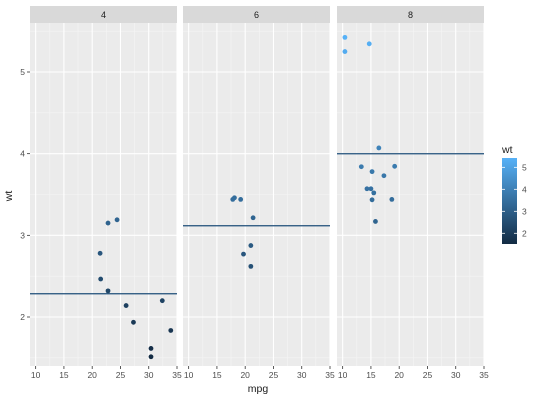 Image resolution: width=540 pixels, height=405 pixels. What do you see at coordinates (22, 235) in the screenshot?
I see `y-tick-label: 3` at bounding box center [22, 235].